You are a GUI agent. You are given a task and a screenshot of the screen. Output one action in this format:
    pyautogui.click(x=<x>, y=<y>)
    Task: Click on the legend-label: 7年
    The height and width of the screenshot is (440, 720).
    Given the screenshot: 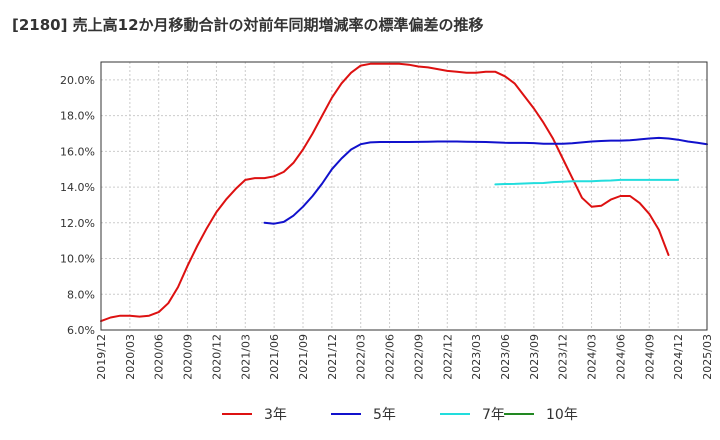 What is the action you would take?
    pyautogui.click(x=493, y=415)
    